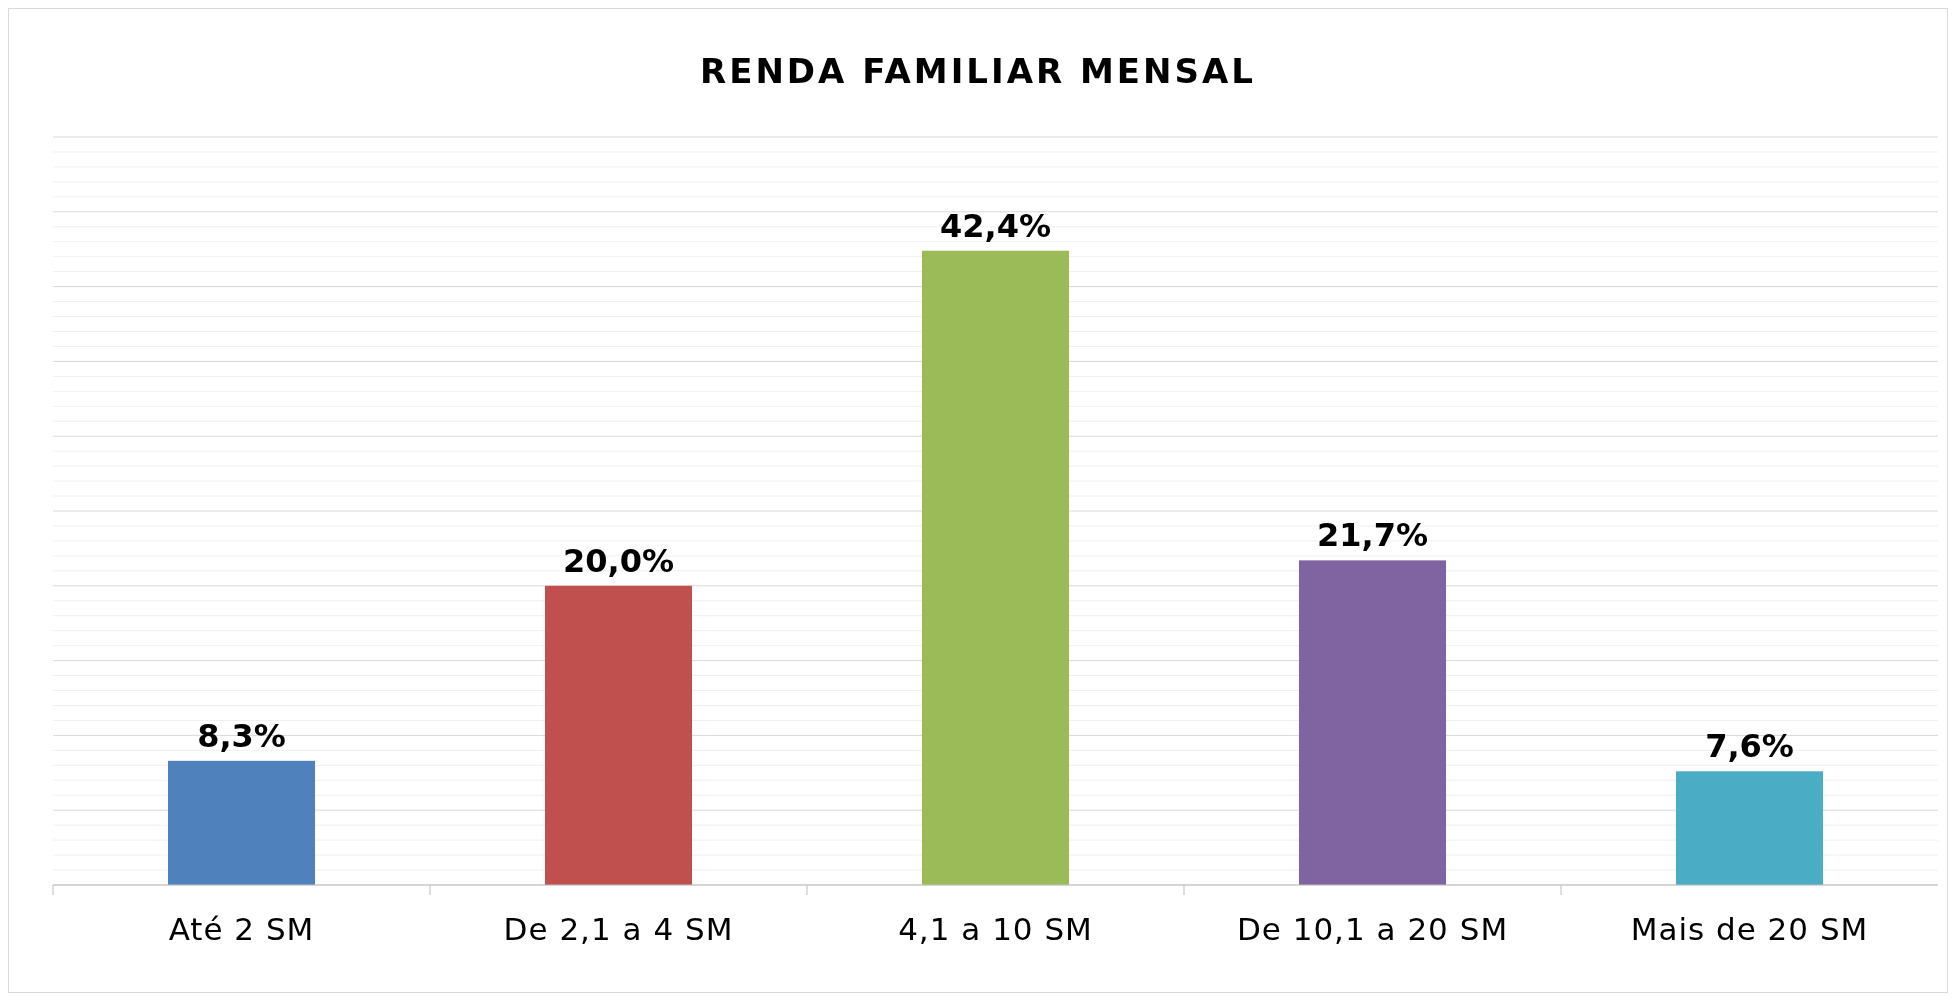  Describe the element at coordinates (995, 225) in the screenshot. I see `data-label: 42,4%` at that location.